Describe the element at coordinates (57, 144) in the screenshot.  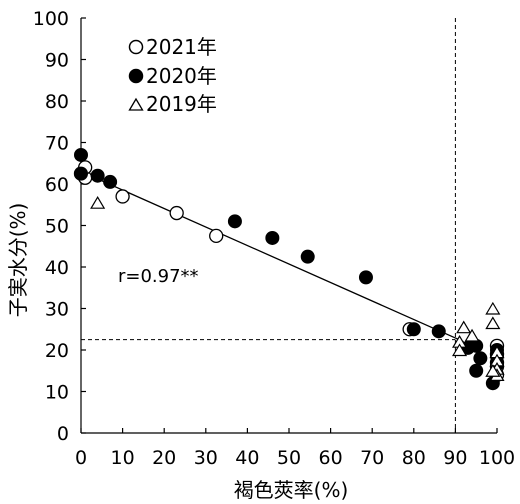
I see `y-tick-label: 70` at that location.